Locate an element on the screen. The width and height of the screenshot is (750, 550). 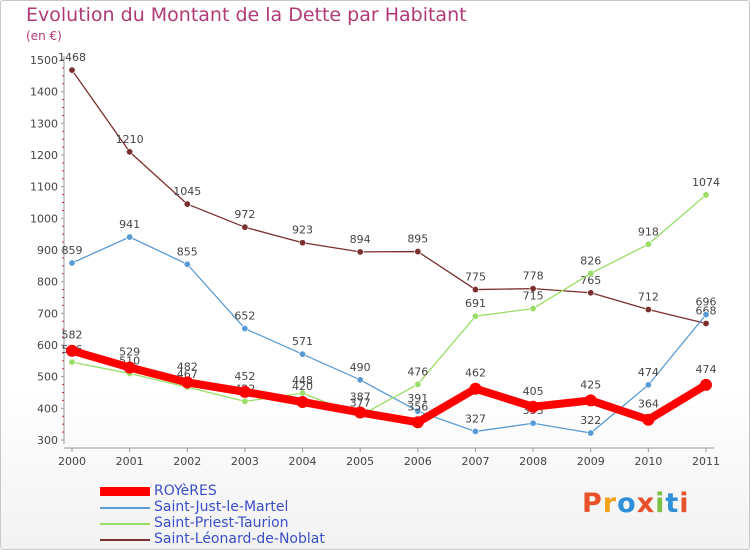
data-label-saint-leonard-de-noblat: 895 is located at coordinates (417, 239).